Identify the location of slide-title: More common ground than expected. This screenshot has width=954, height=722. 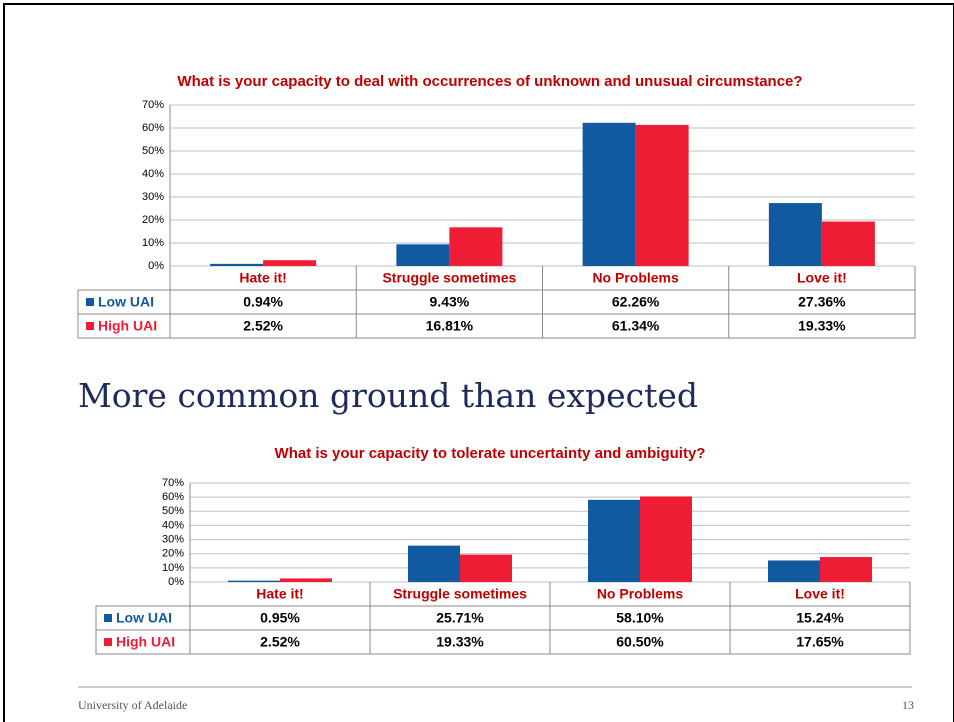
(388, 395).